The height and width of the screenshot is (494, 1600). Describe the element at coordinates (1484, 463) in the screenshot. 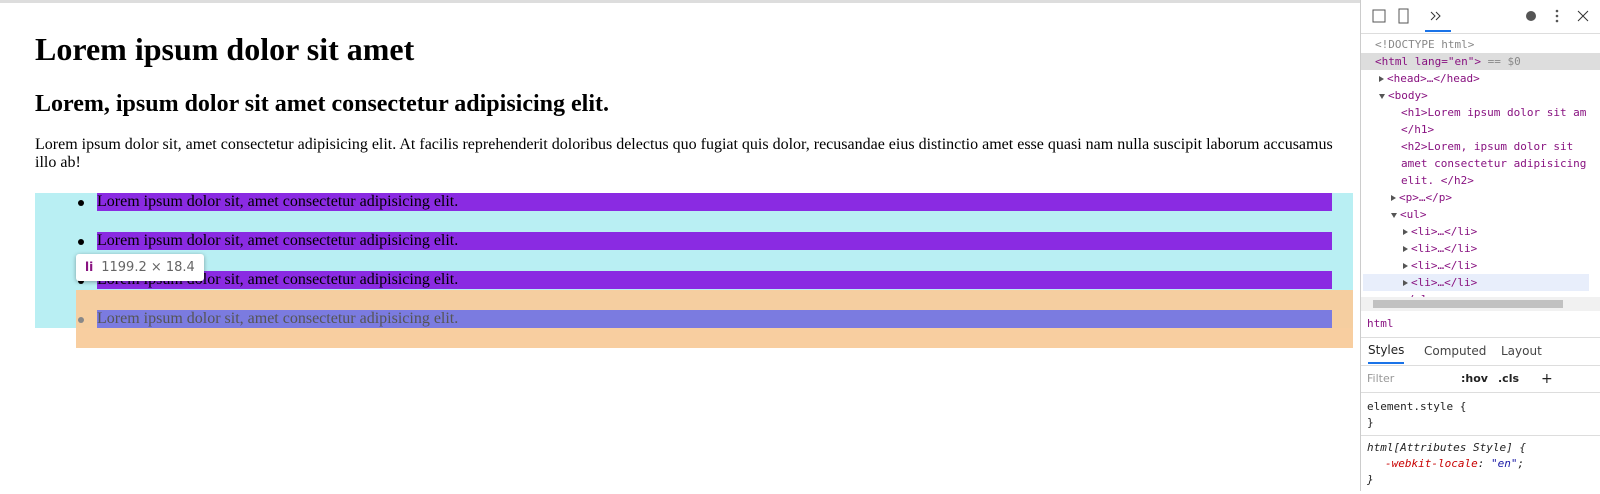

I see `colon: :` at that location.